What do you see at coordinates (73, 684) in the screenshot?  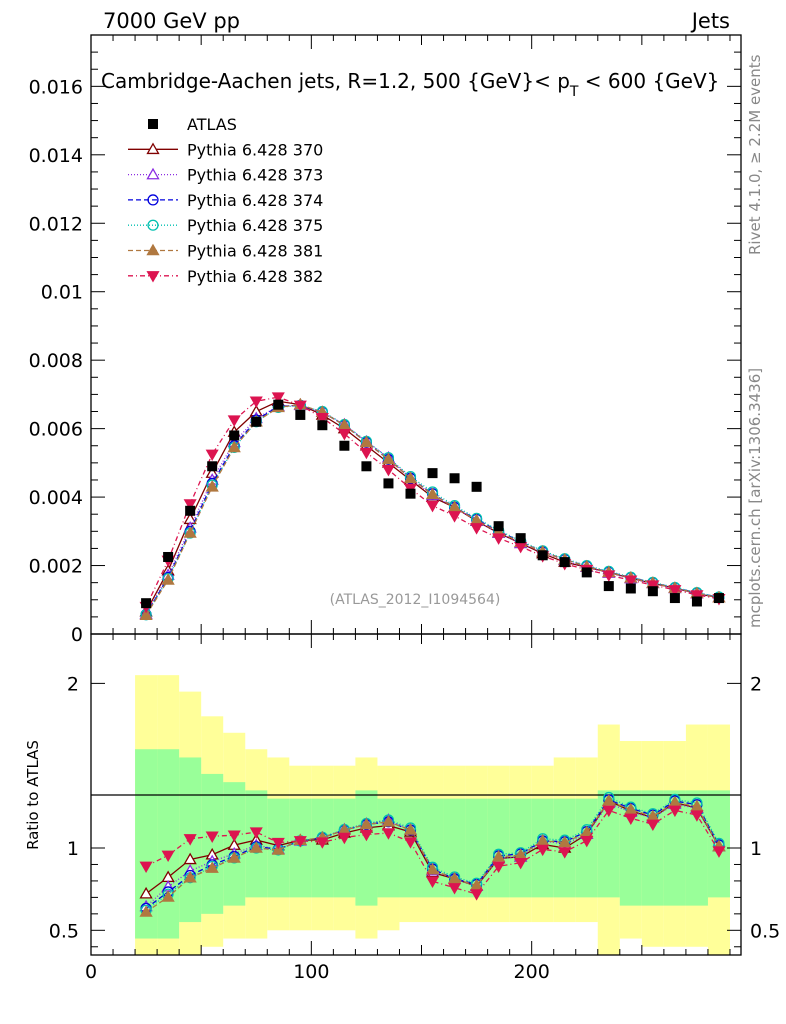 I see `ratio-y-tick-label: 2` at bounding box center [73, 684].